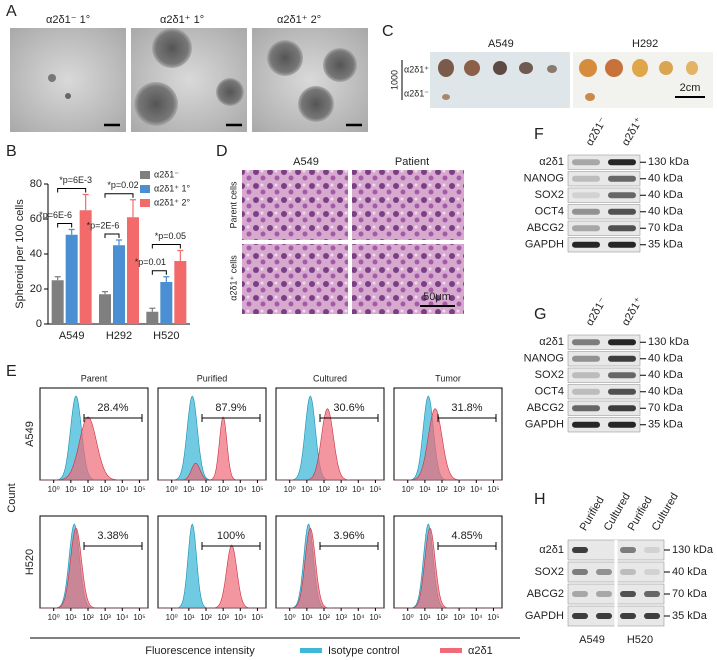 The image size is (717, 660). Describe the element at coordinates (480, 651) in the screenshot. I see `legend-label: α2δ1` at that location.